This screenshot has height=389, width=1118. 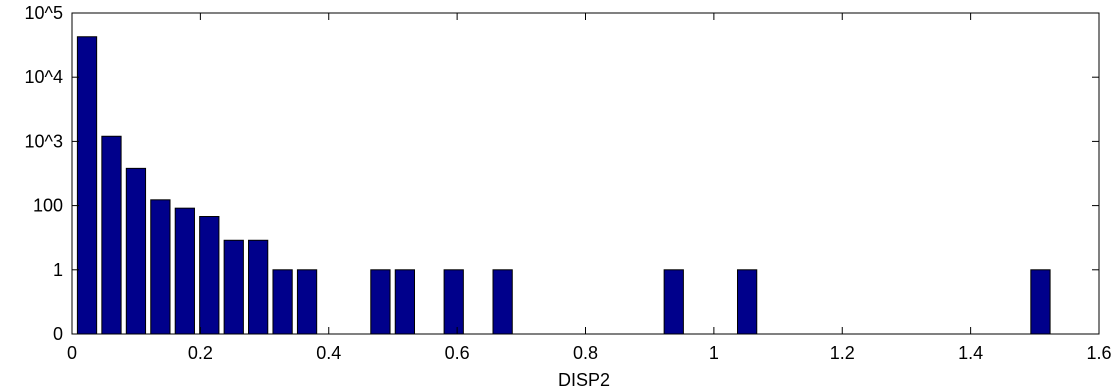 I want to click on x-tick-label: 0.2, so click(x=200, y=353).